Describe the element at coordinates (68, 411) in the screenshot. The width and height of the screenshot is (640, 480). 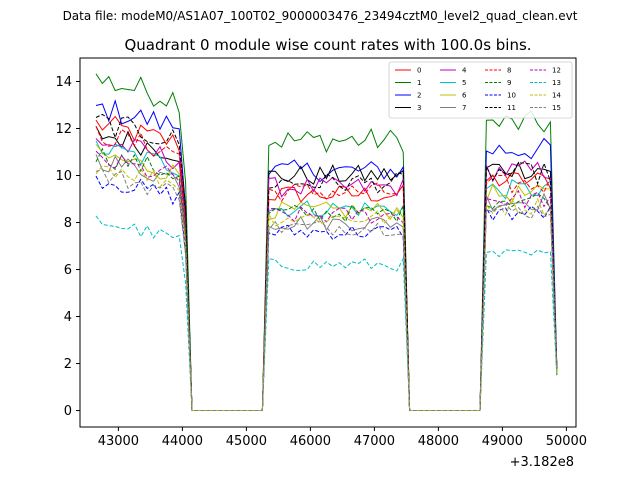
I see `y-tick-label: 0` at that location.